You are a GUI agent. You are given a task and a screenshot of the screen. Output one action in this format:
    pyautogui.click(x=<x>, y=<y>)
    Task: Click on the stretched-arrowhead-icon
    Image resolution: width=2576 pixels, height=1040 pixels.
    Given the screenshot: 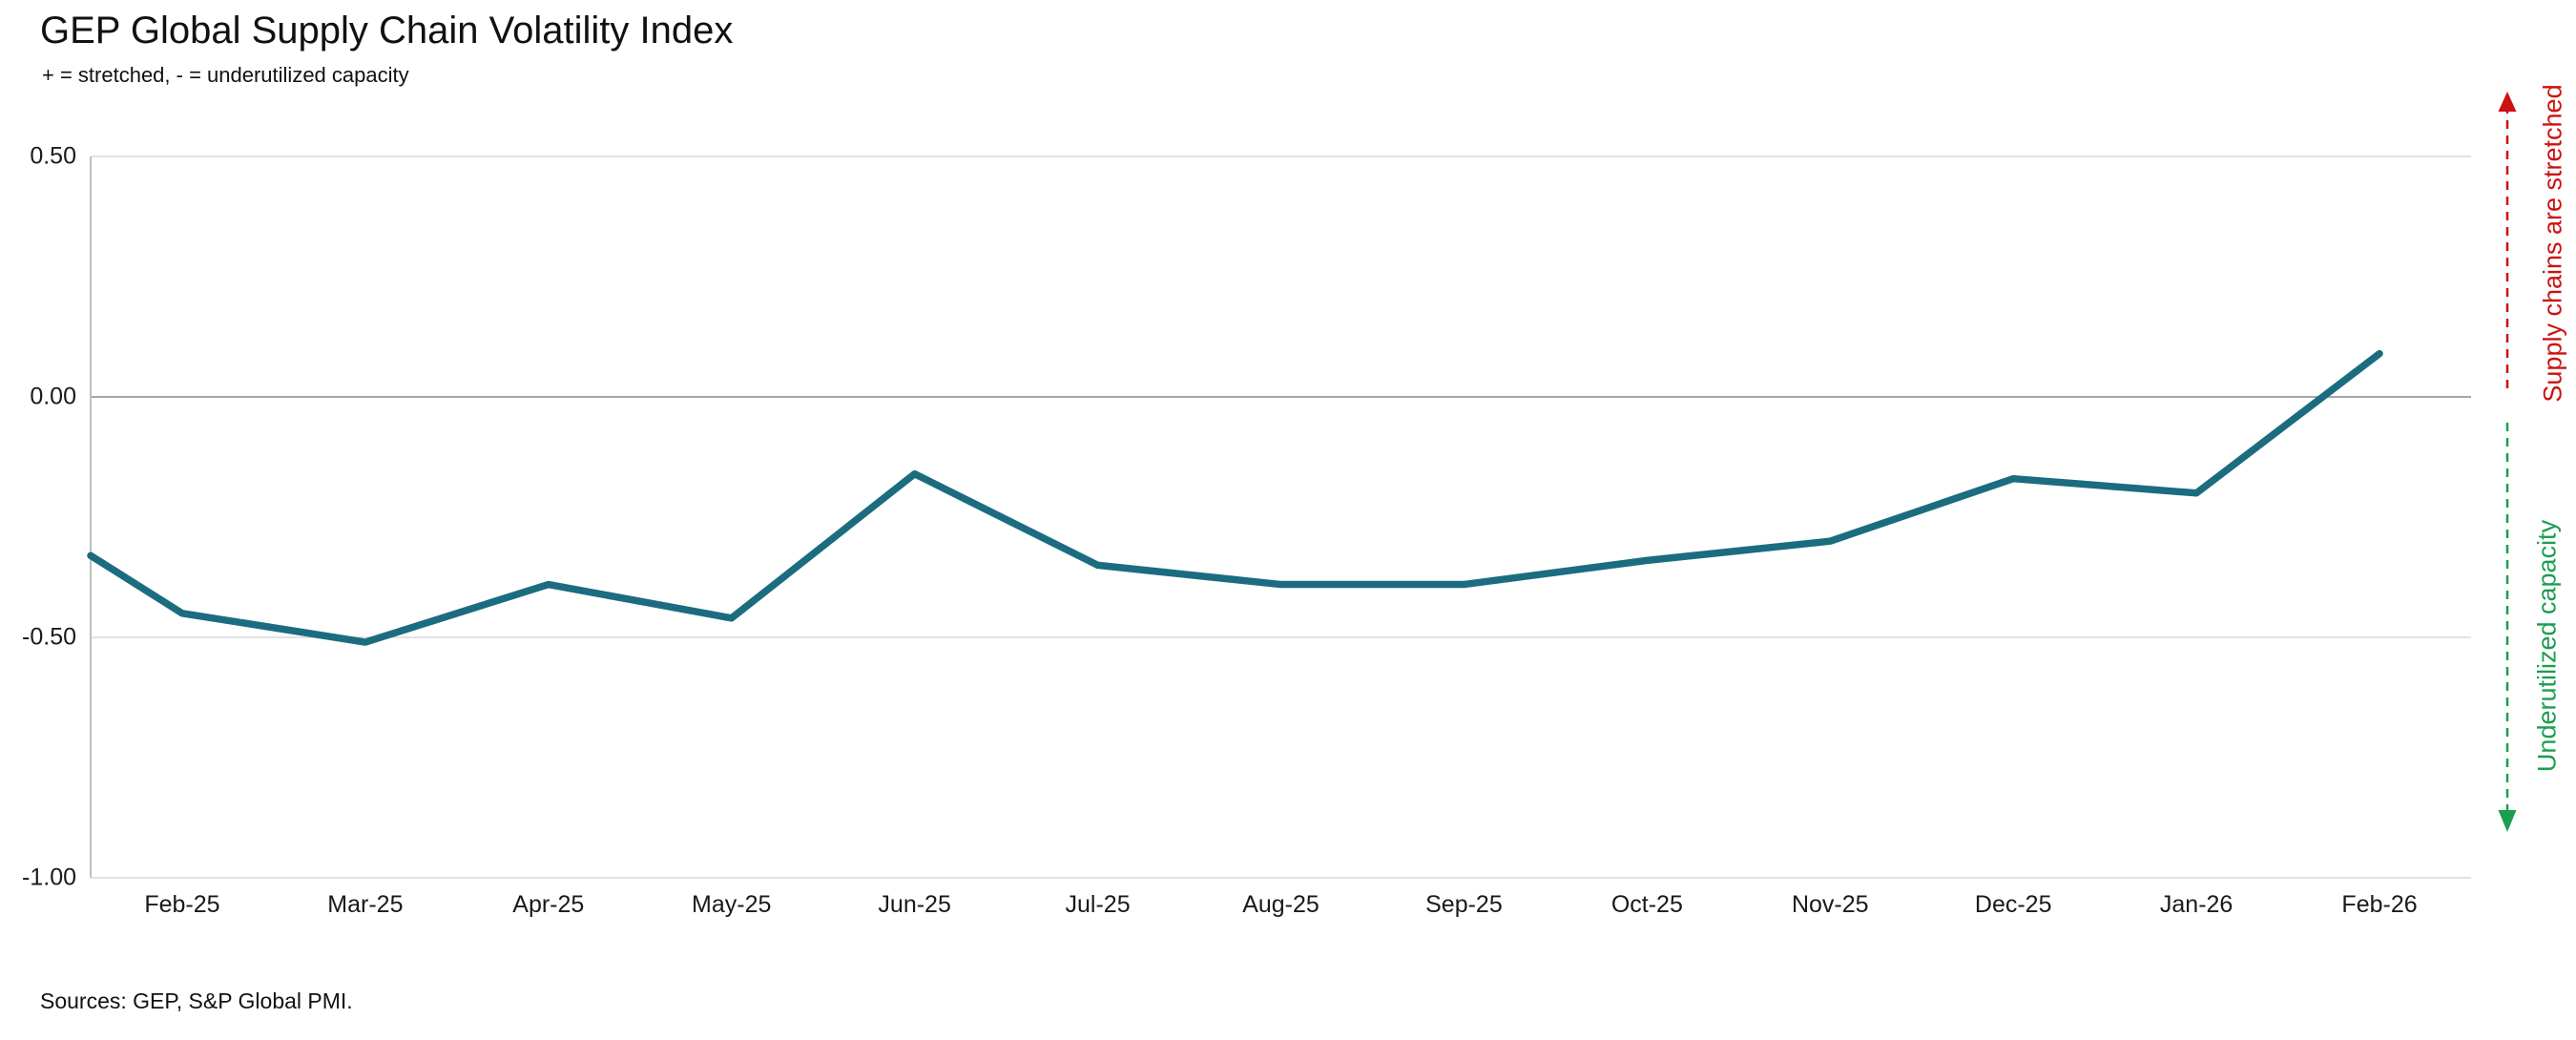 What is the action you would take?
    pyautogui.click(x=2507, y=102)
    